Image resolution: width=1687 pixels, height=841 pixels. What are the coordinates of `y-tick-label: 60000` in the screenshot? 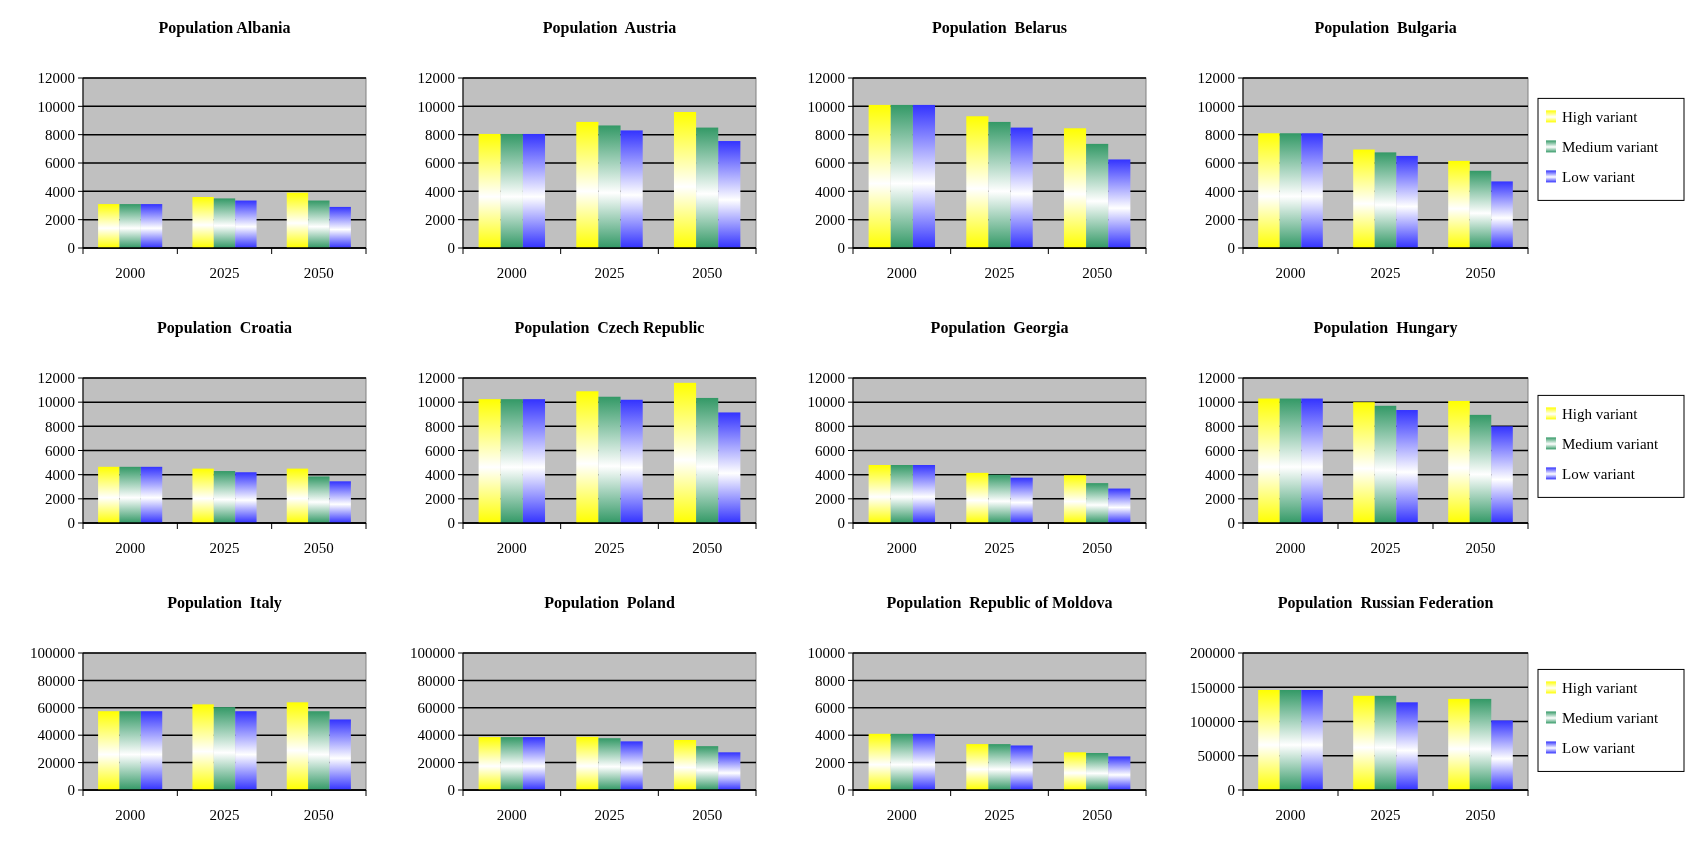 It's located at (56, 708).